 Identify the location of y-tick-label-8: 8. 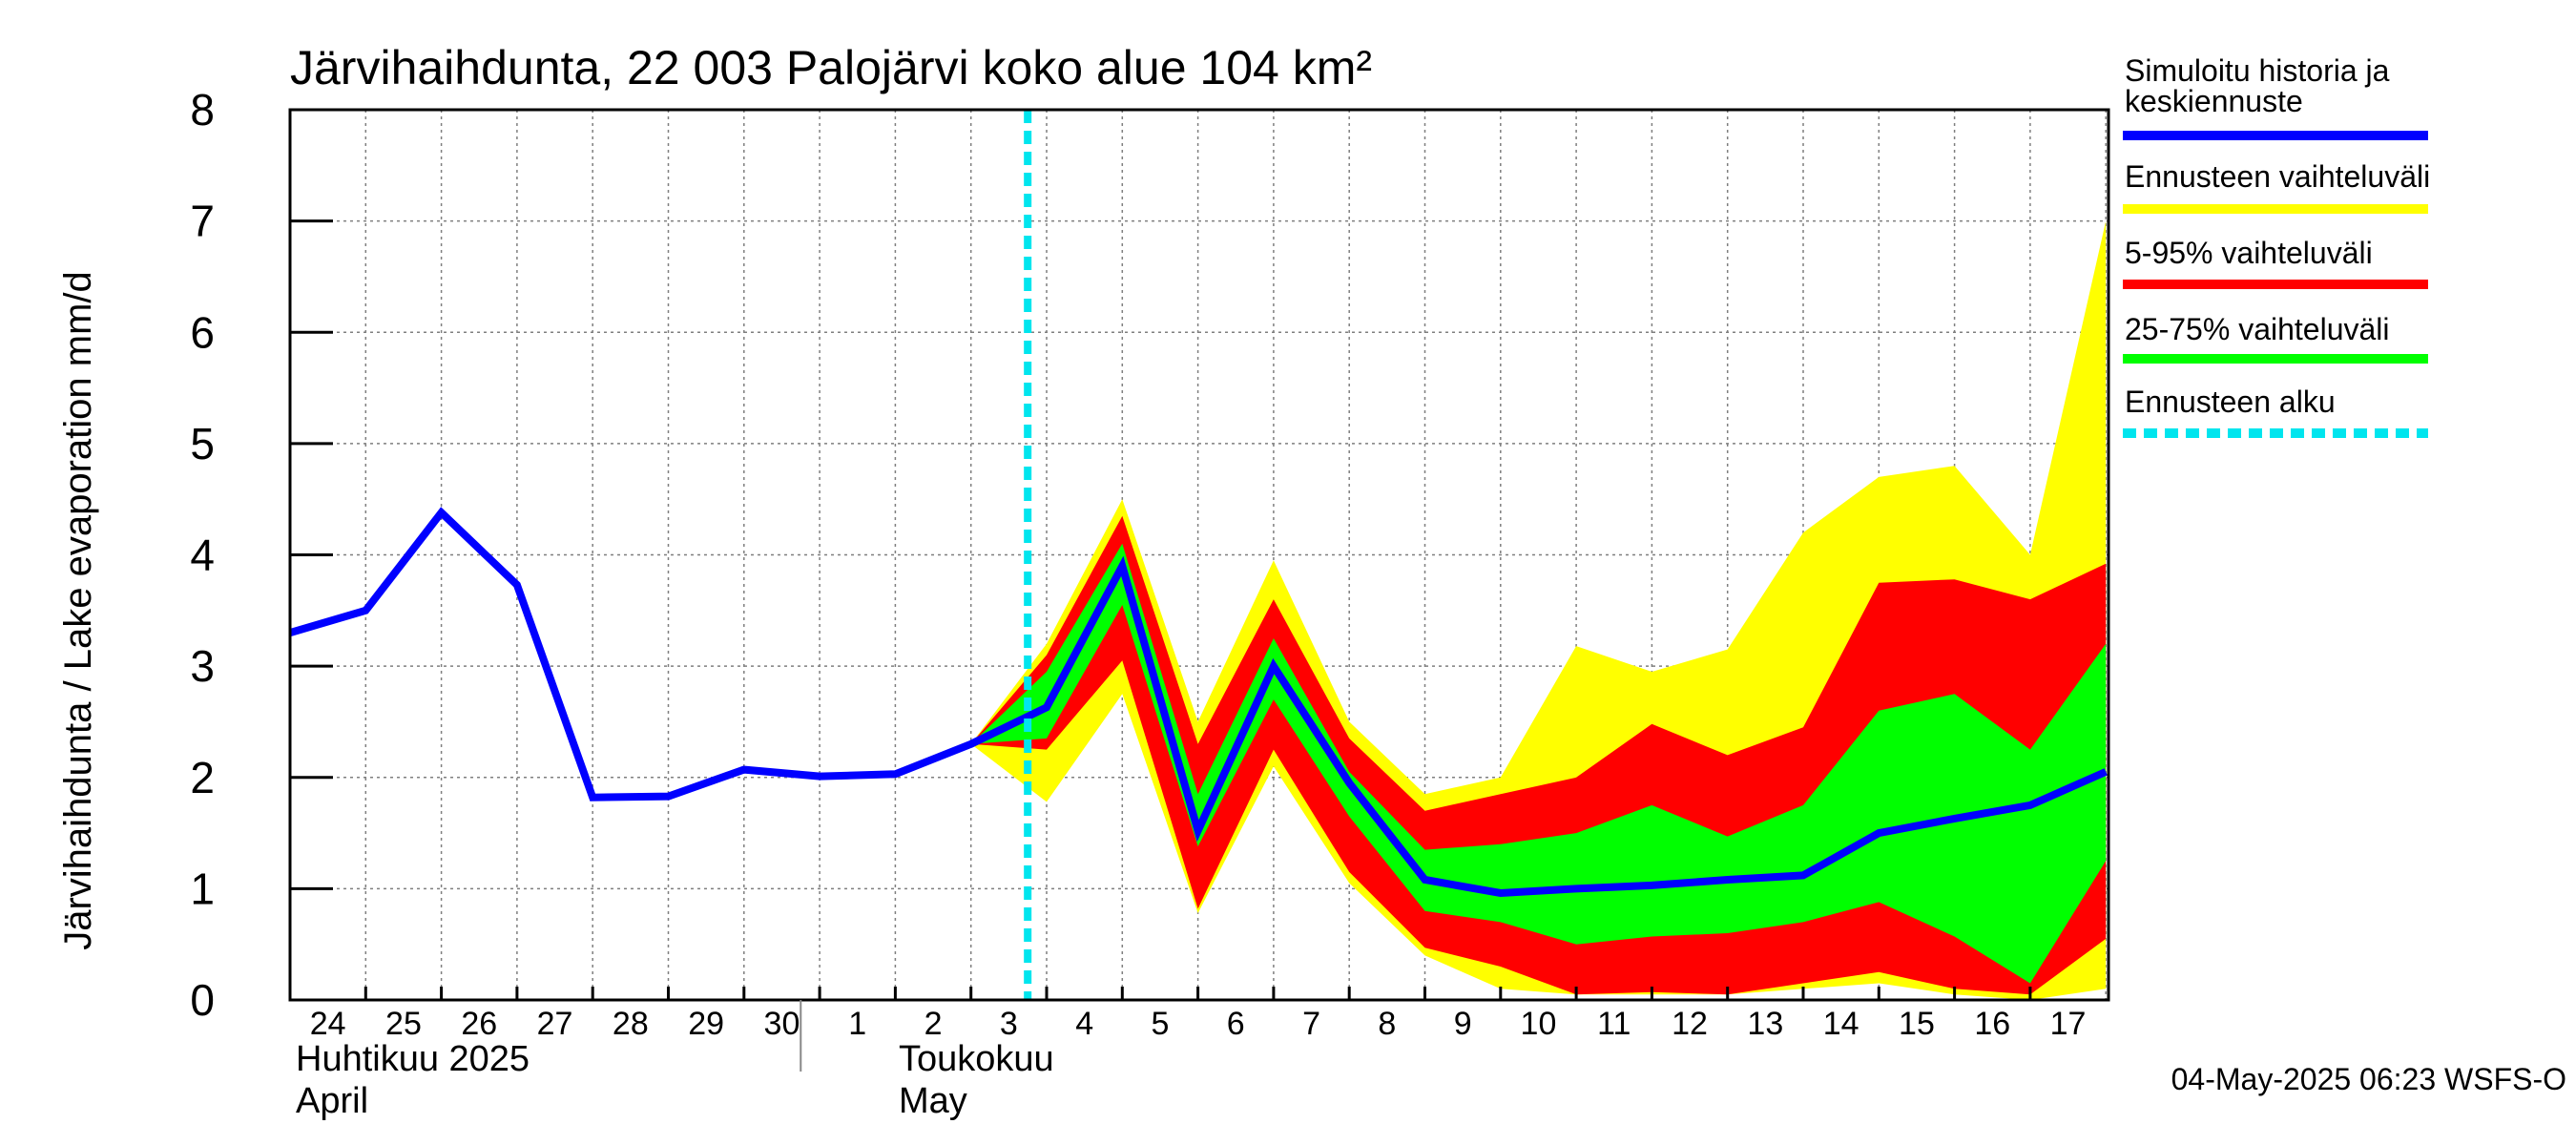
(202, 110).